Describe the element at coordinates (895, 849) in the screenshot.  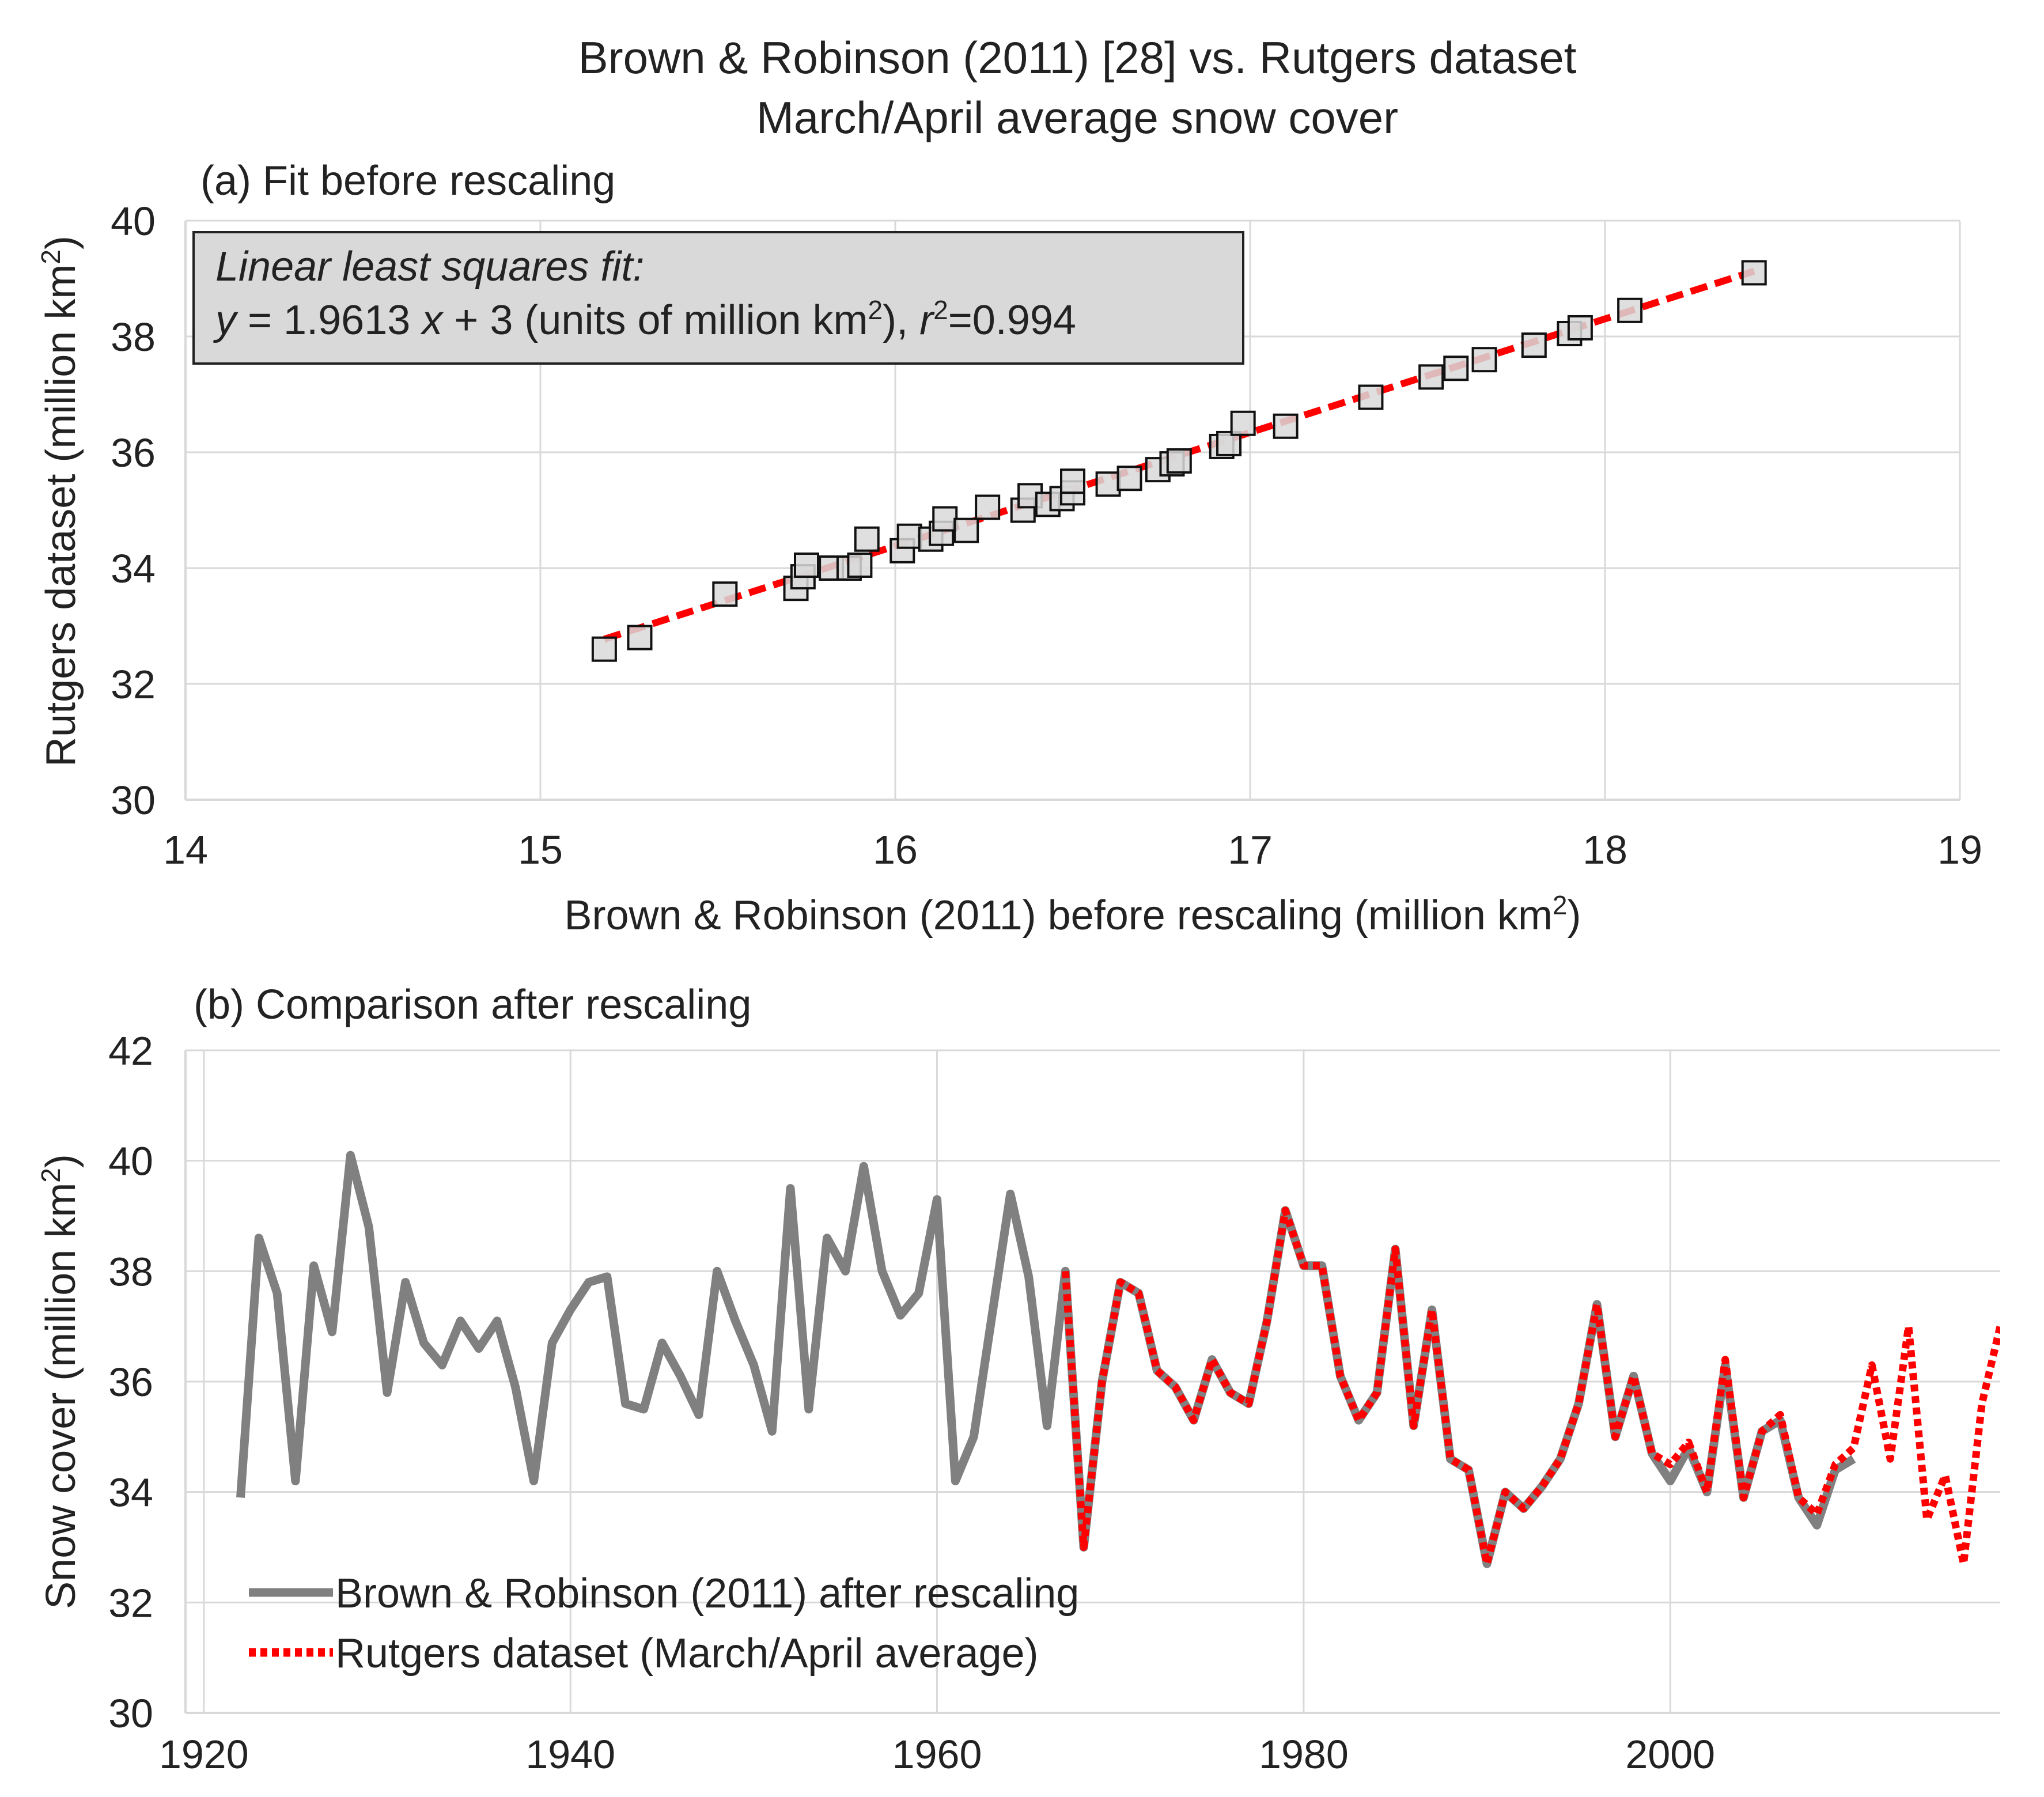
I see `panel-a-x-tick-label: 16` at that location.